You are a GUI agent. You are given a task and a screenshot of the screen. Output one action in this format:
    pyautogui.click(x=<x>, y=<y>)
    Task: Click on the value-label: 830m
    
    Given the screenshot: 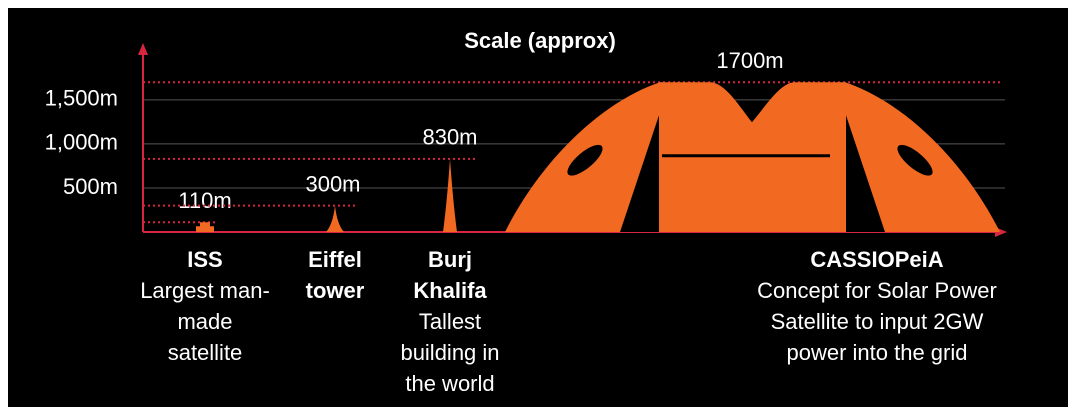 What is the action you would take?
    pyautogui.click(x=449, y=137)
    